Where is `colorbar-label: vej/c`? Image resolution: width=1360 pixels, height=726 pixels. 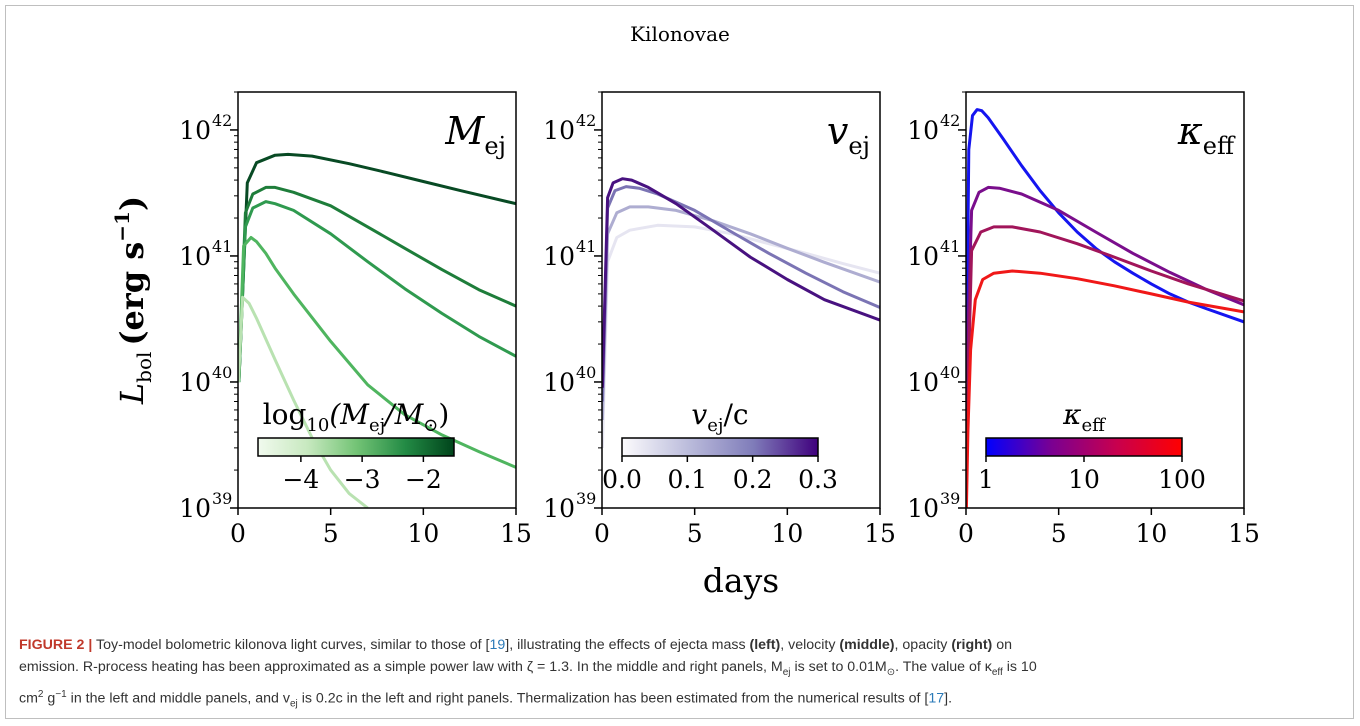
colorbar-label: vej/c is located at coordinates (719, 417).